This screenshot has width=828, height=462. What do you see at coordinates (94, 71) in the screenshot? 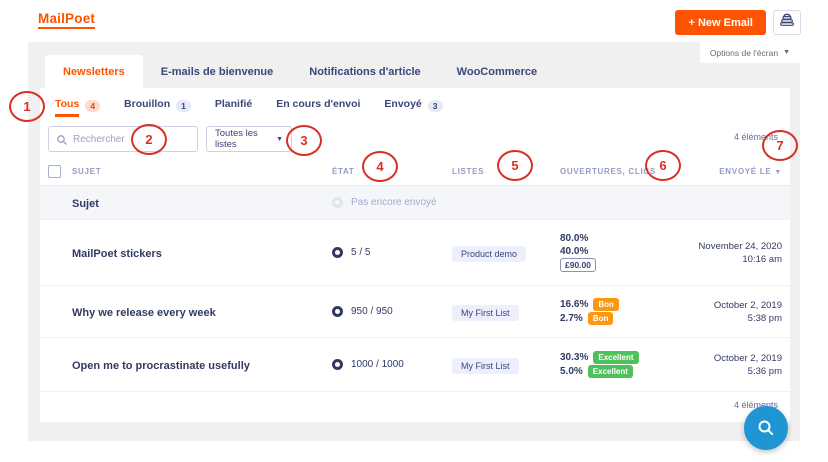
I see `tab-newsletters: Newsletters` at bounding box center [94, 71].